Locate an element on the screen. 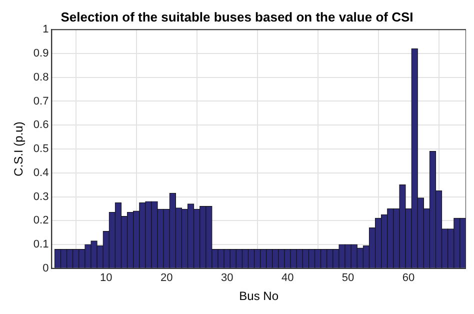 This screenshot has height=314, width=474. y-tick-label: 1 is located at coordinates (45, 30).